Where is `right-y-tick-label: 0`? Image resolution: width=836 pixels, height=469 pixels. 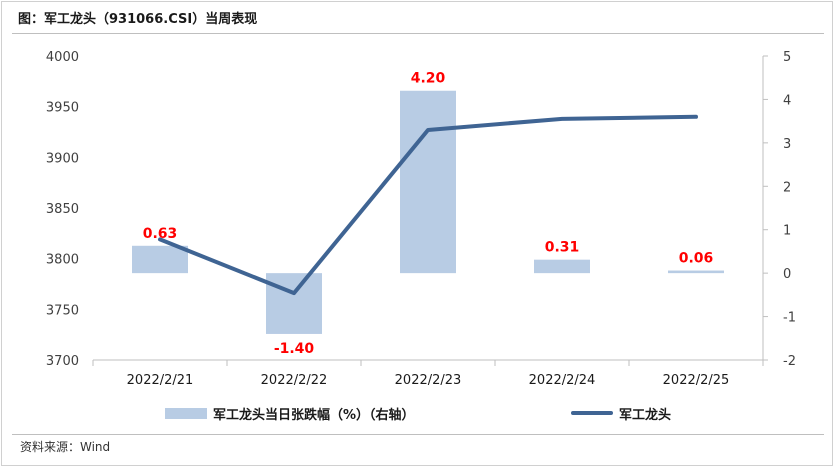 right-y-tick-label: 0 is located at coordinates (787, 274).